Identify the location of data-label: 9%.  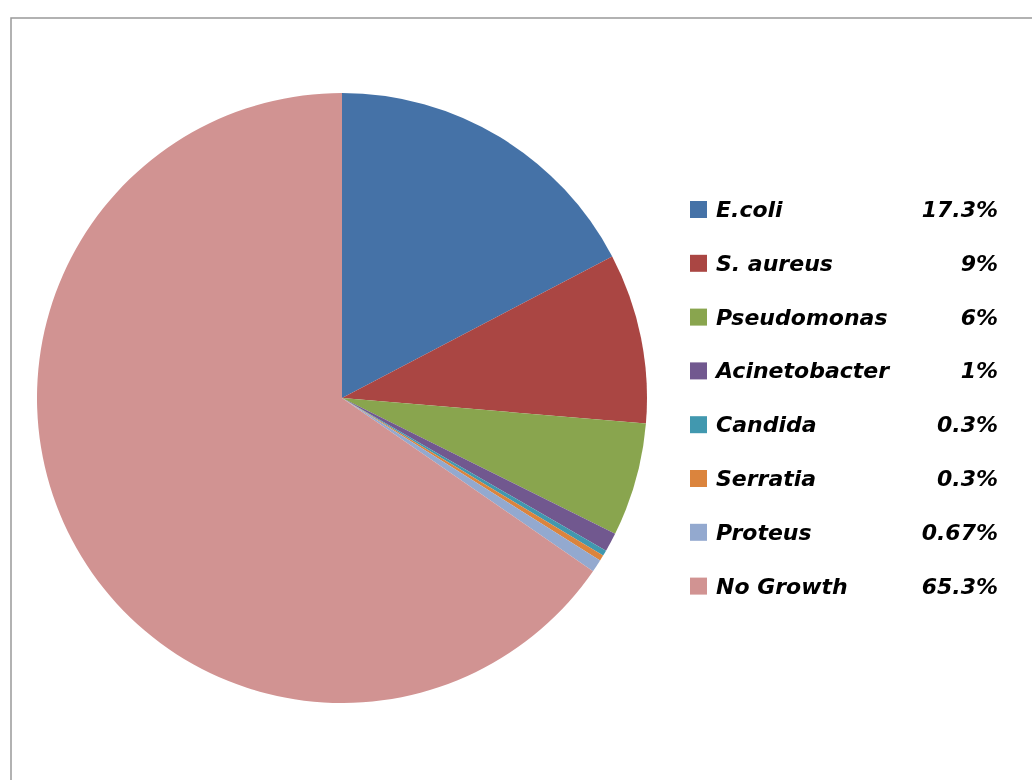
(979, 263).